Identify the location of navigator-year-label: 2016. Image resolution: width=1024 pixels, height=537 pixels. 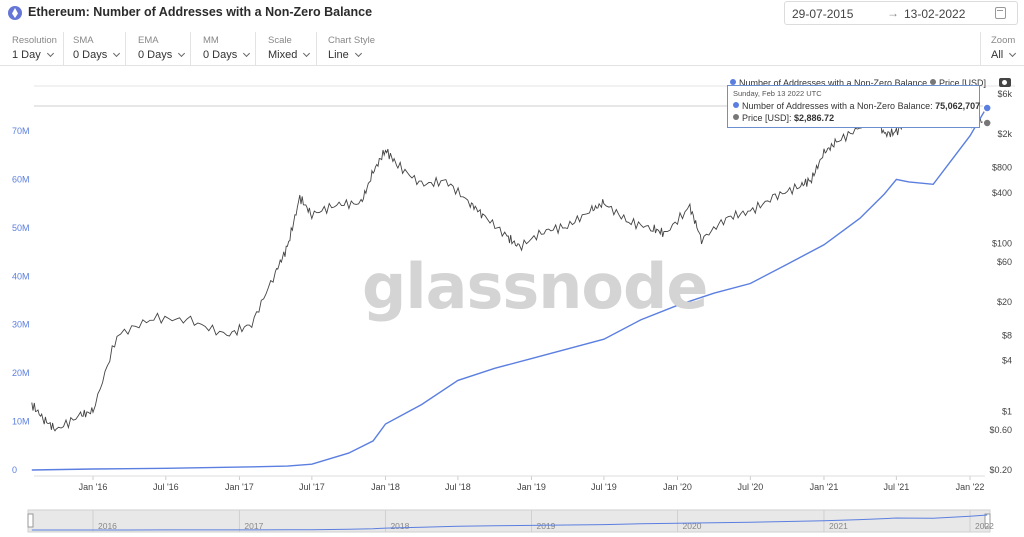
(107, 526).